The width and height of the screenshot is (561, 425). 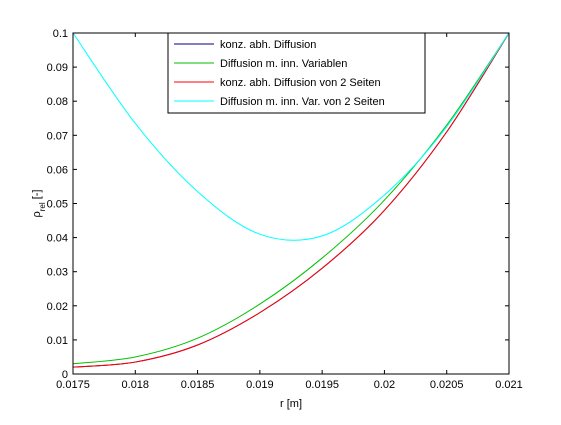 What do you see at coordinates (302, 102) in the screenshot?
I see `legend-label-4: Diffusion m. inn. Var. von 2 Seiten` at bounding box center [302, 102].